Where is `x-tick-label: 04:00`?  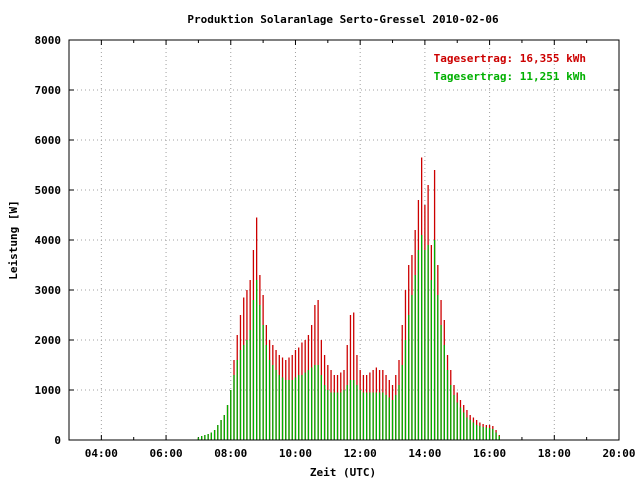
x-tick-label: 04:00 is located at coordinates (101, 453).